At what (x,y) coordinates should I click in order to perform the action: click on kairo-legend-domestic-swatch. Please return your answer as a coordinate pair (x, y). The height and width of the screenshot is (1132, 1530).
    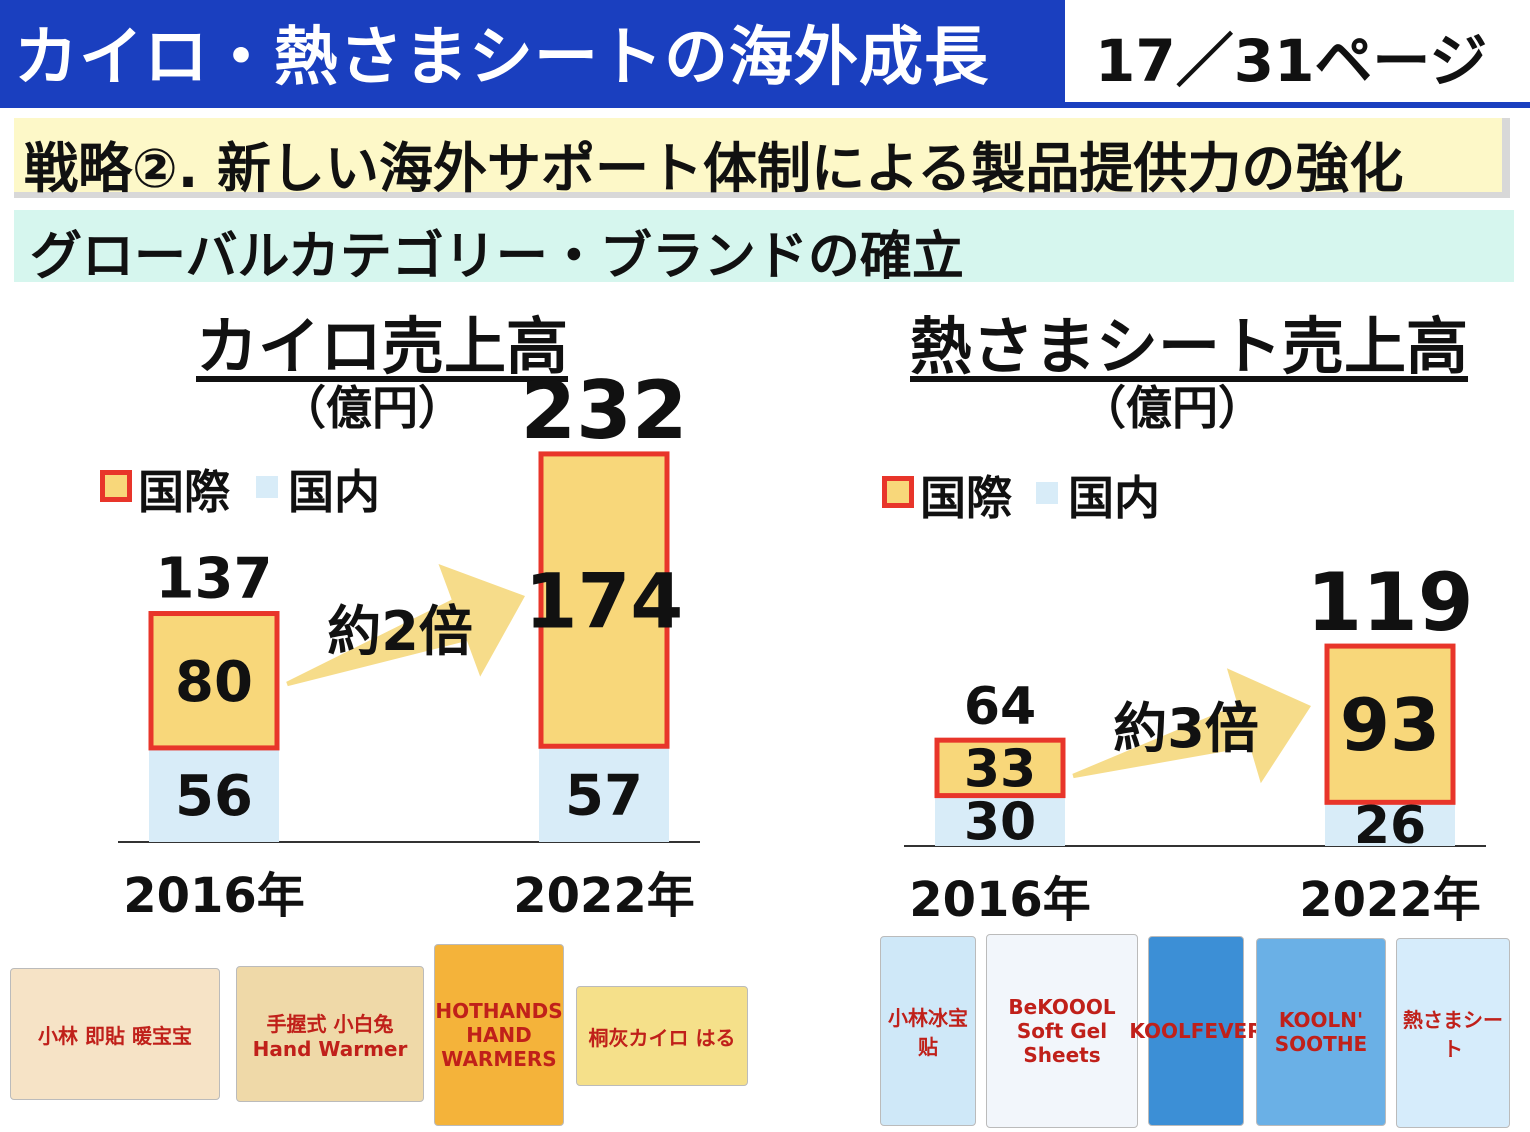
    Looking at the image, I should click on (267, 487).